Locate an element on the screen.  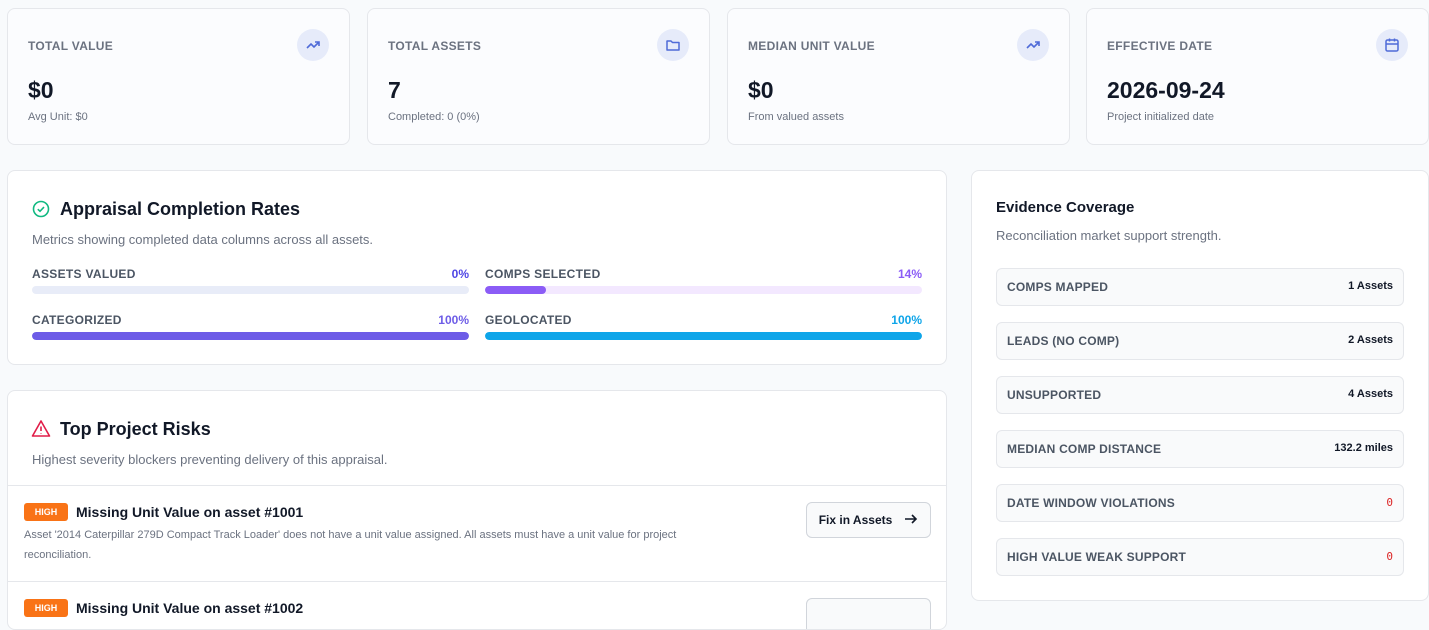
row-value: 2 Assets is located at coordinates (1370, 340).